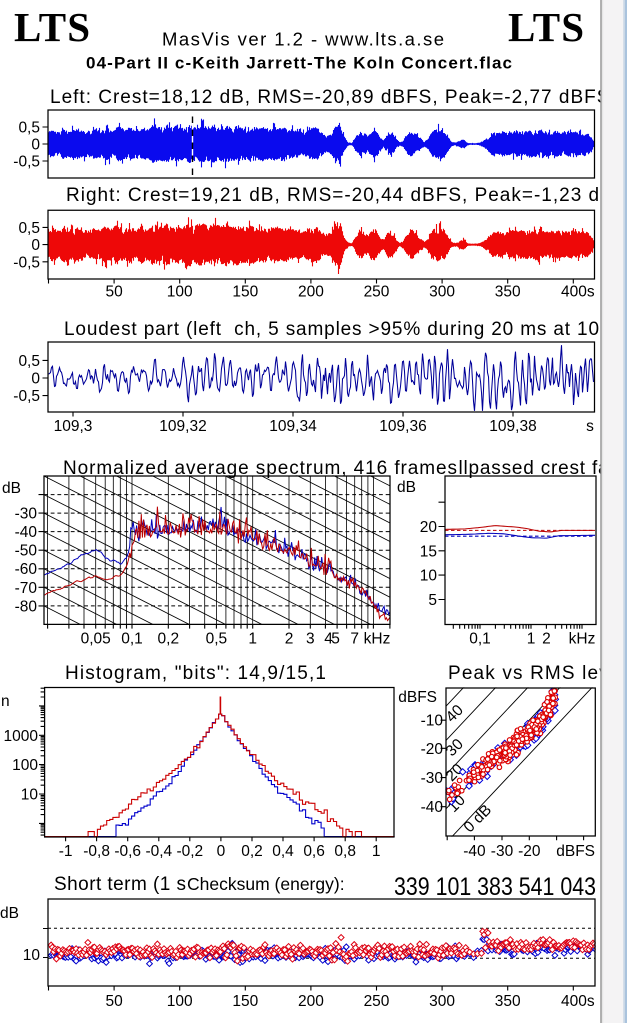  I want to click on svg-text: 109,3, so click(73, 426).